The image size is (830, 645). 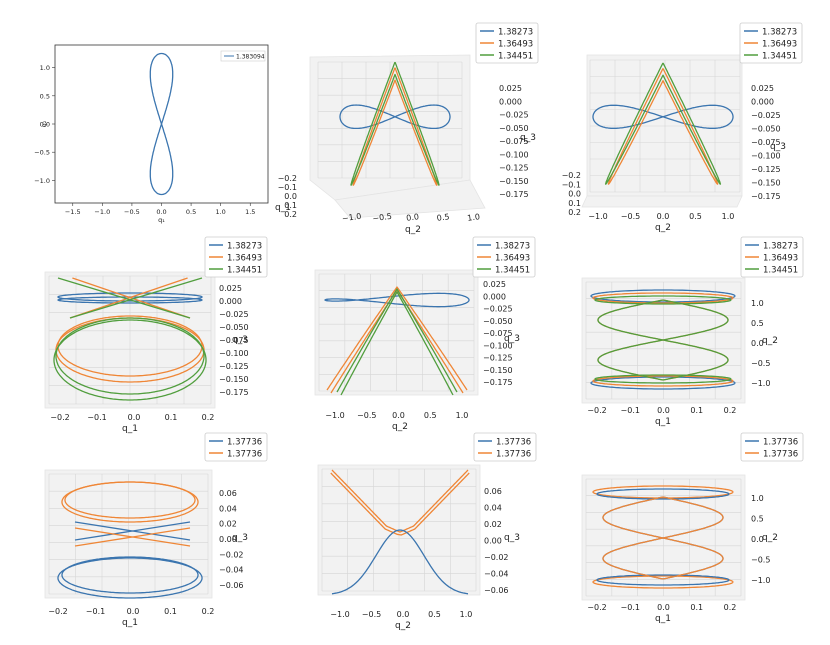 I want to click on axes-pane, so click(x=664, y=125).